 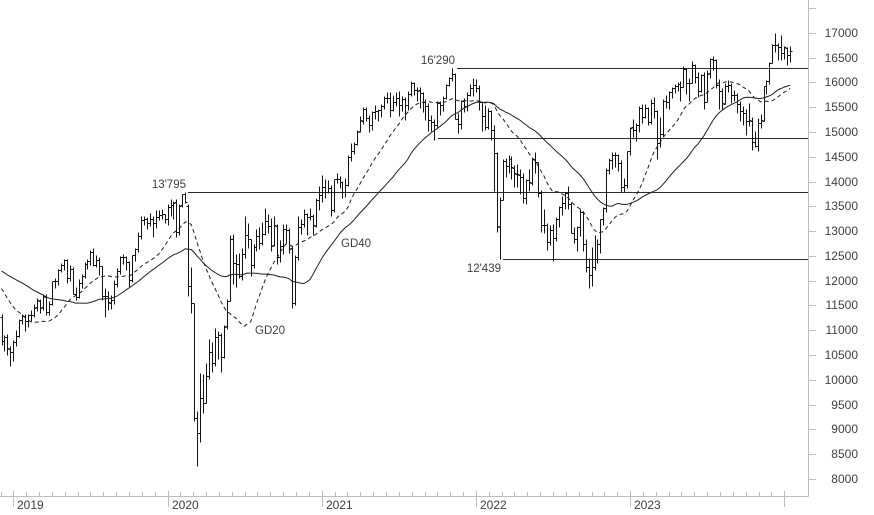 What do you see at coordinates (356, 244) in the screenshot?
I see `gd40-label: GD40` at bounding box center [356, 244].